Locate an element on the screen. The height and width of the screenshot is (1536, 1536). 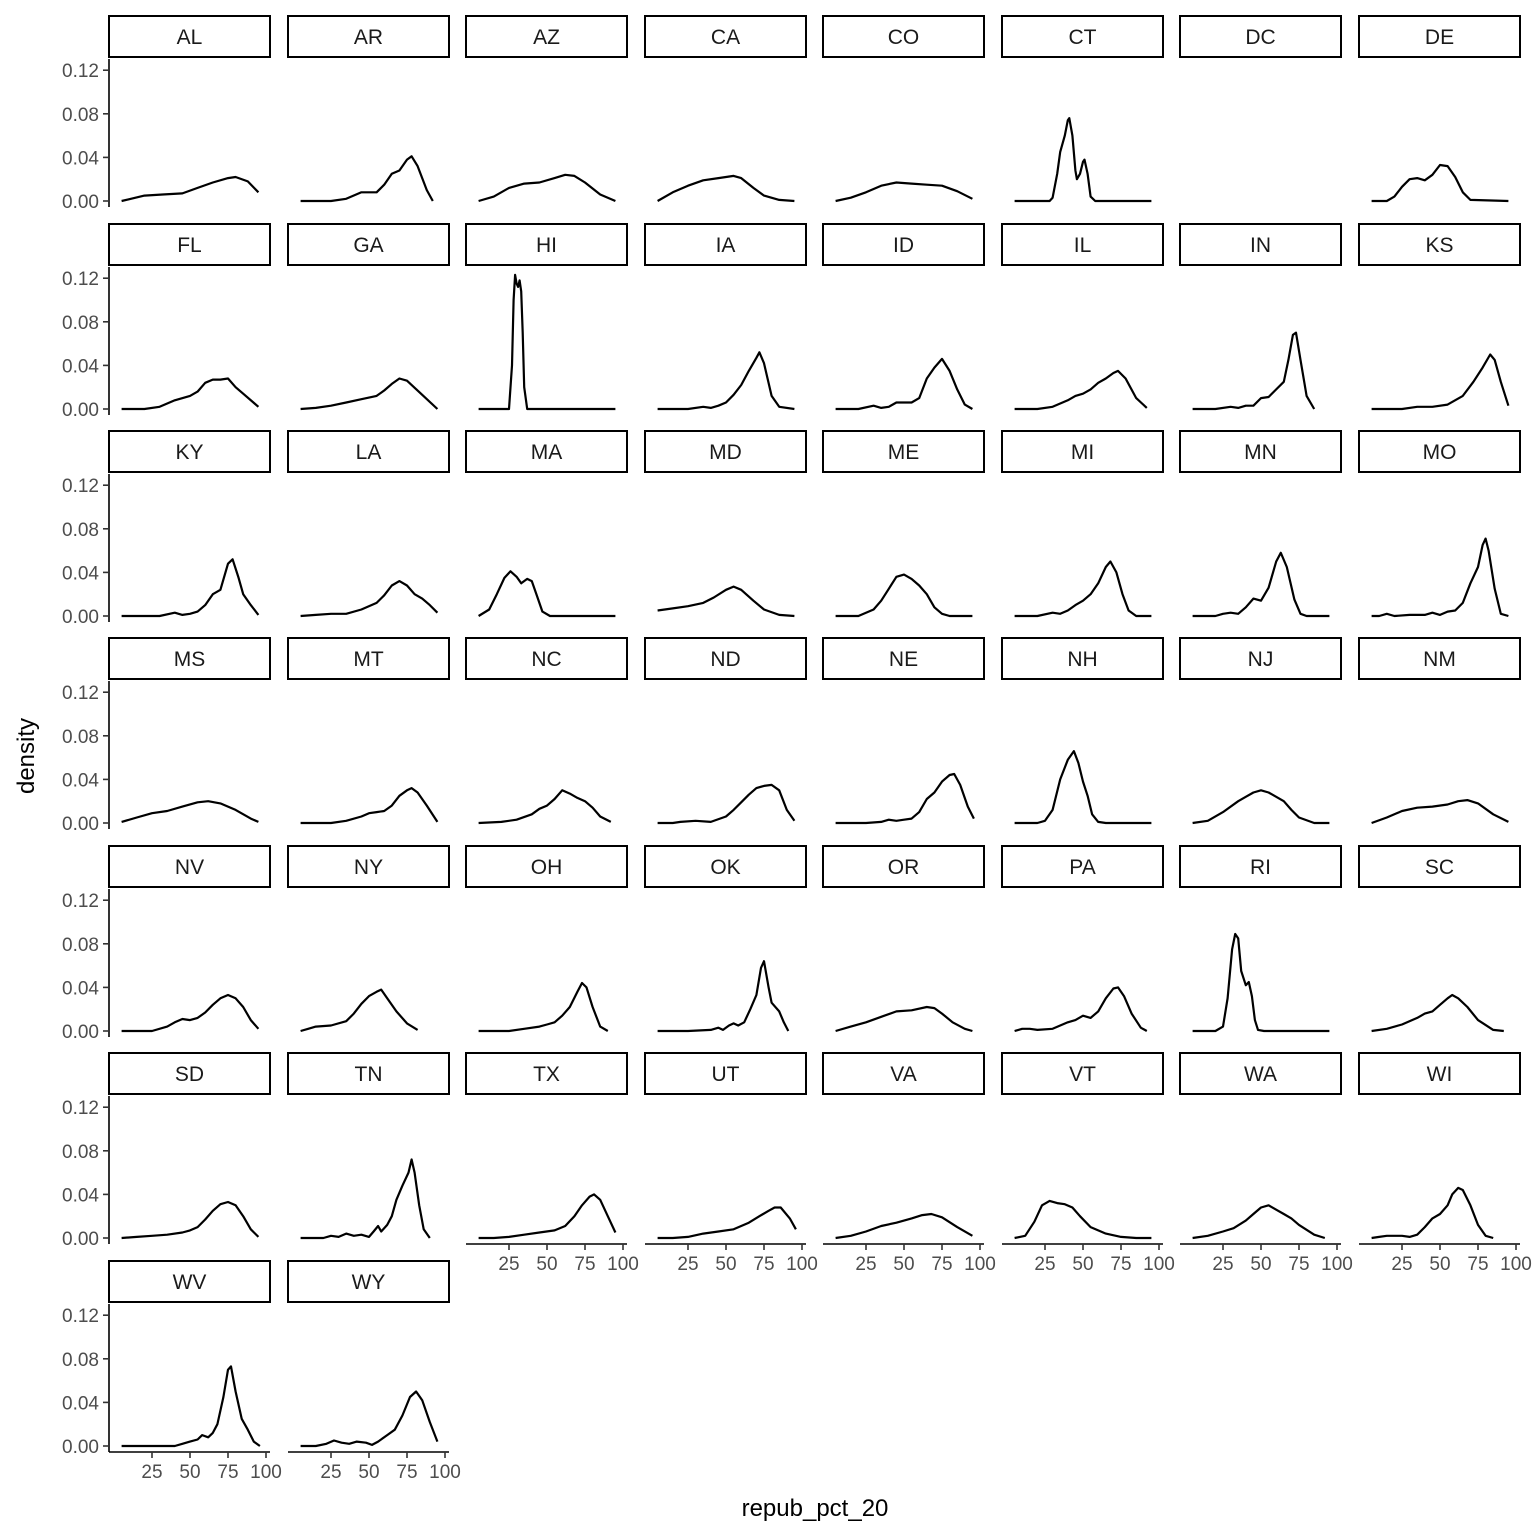
density-curve-pa is located at coordinates (1081, 1009).